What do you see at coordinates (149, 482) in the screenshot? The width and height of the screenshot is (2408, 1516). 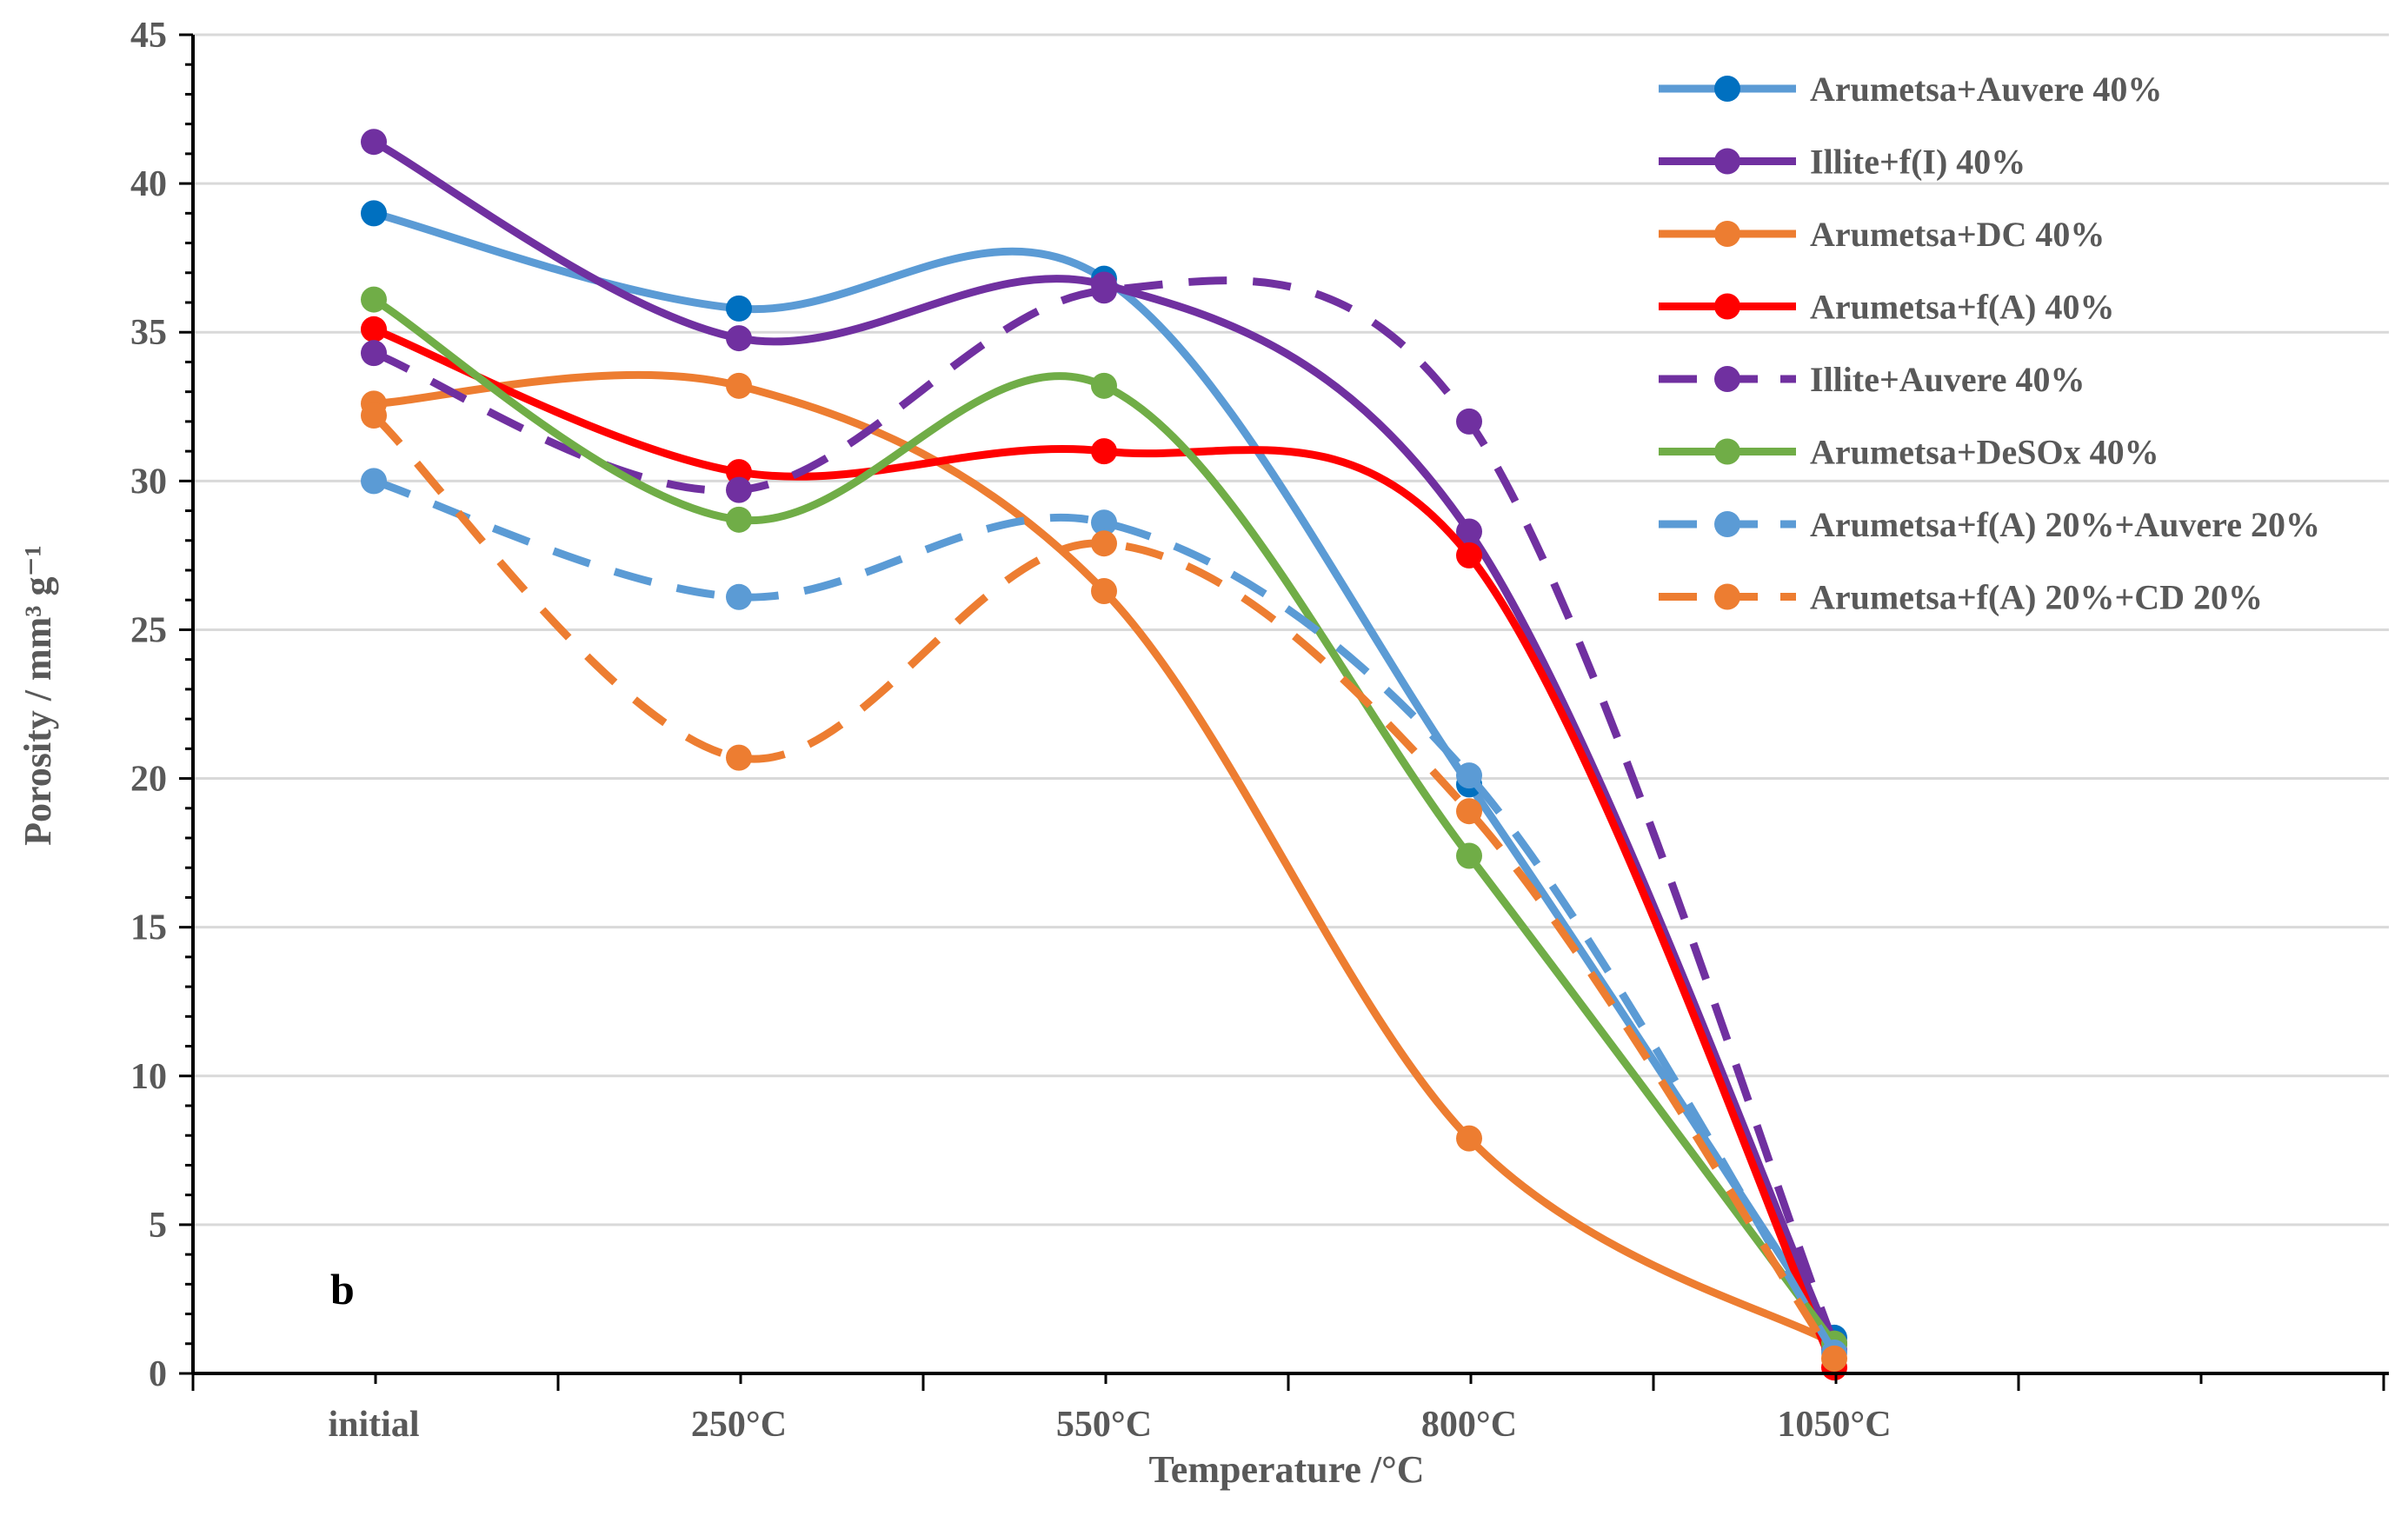 I see `y-tick-label: 30` at bounding box center [149, 482].